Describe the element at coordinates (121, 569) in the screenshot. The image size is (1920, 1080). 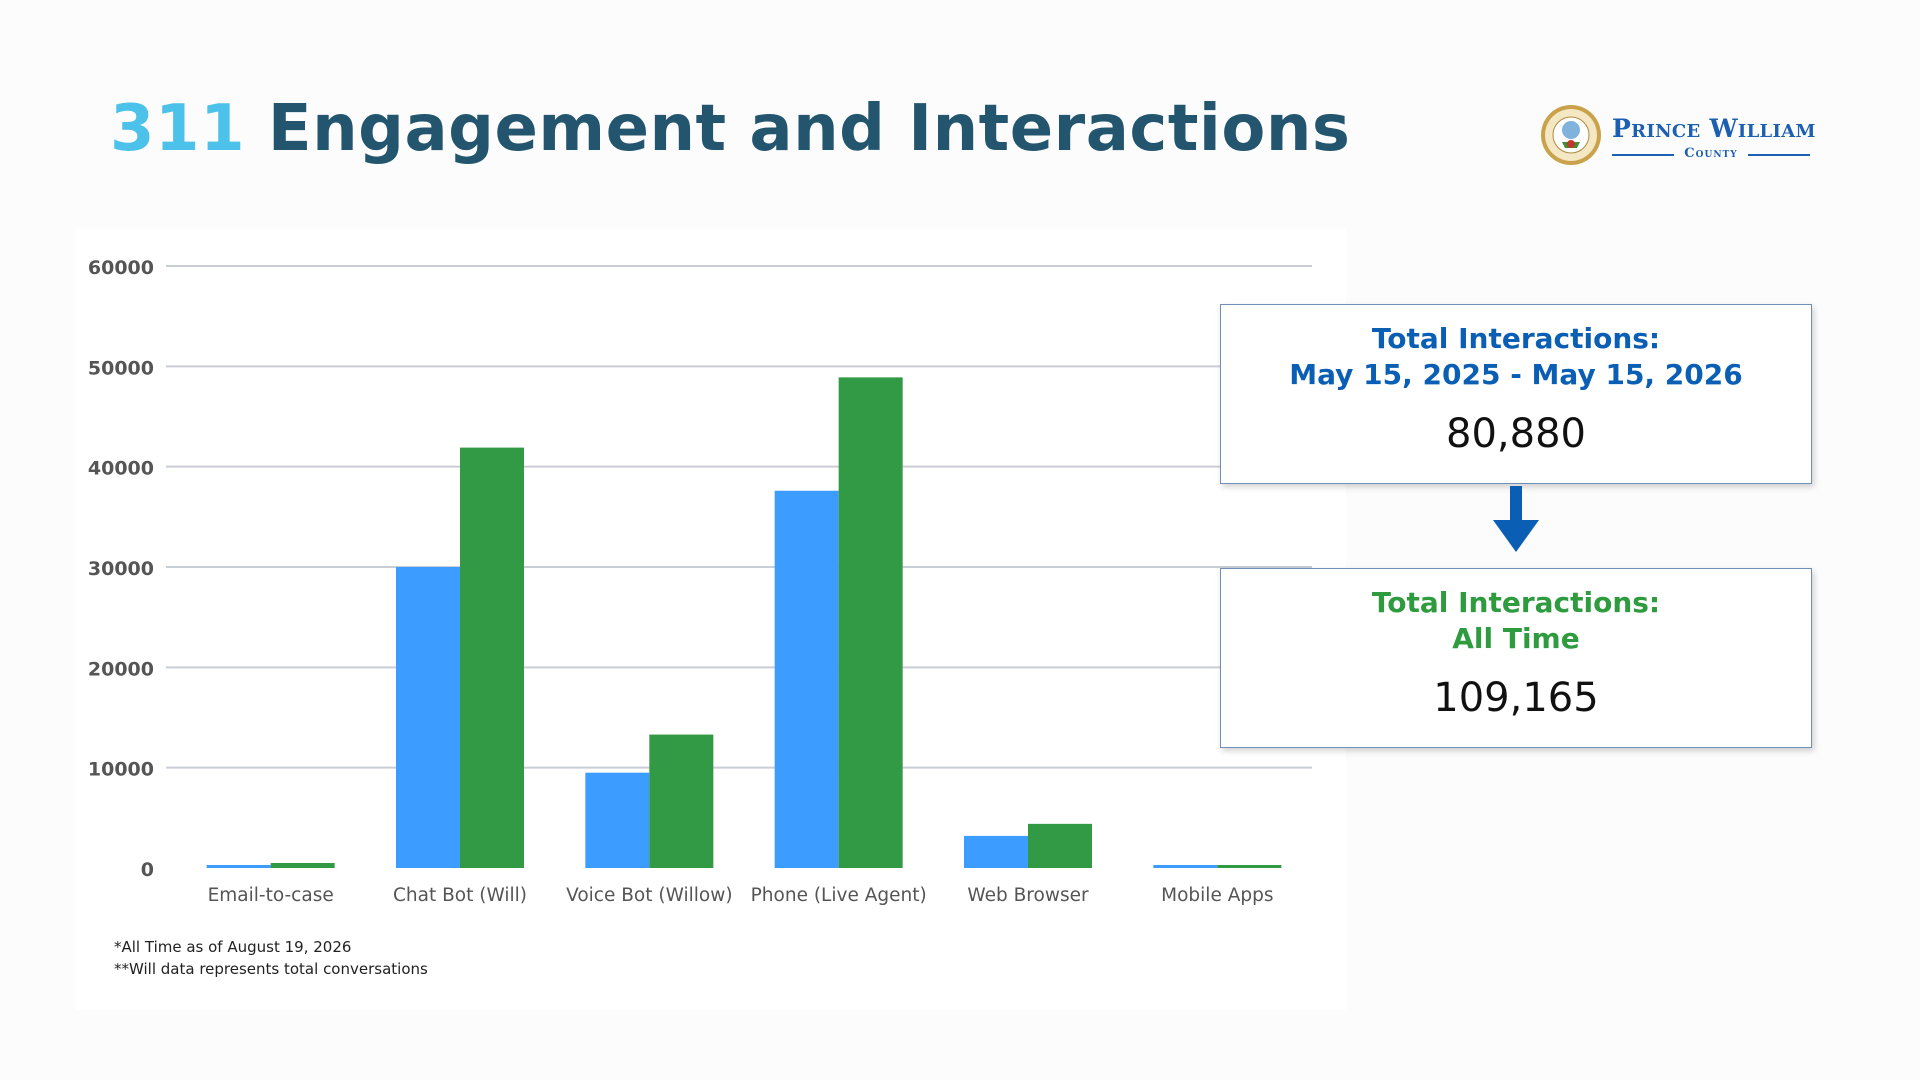
I see `y-tick-label: 30000` at that location.